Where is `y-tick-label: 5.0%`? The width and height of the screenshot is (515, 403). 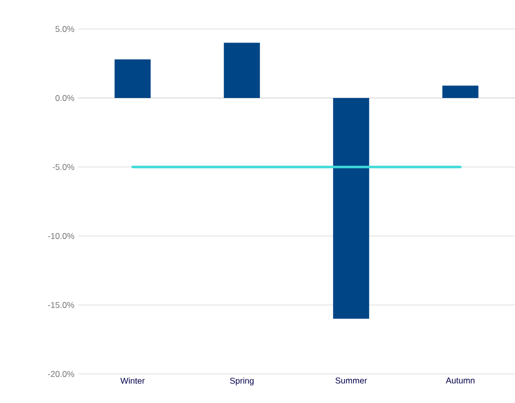
y-tick-label: 5.0% is located at coordinates (65, 29).